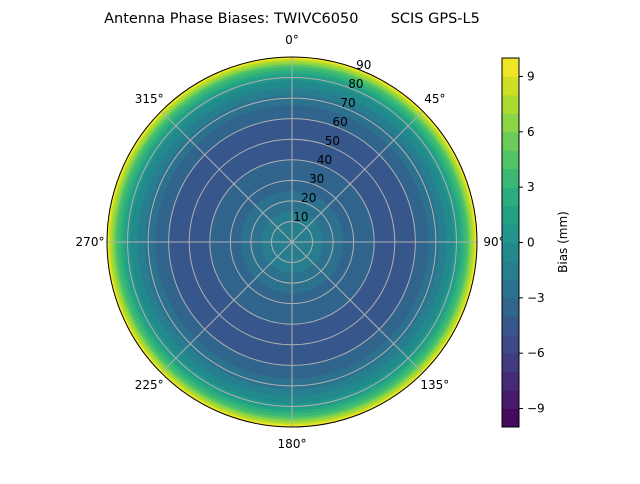  I want to click on radial-tick-label: 80, so click(355, 84).